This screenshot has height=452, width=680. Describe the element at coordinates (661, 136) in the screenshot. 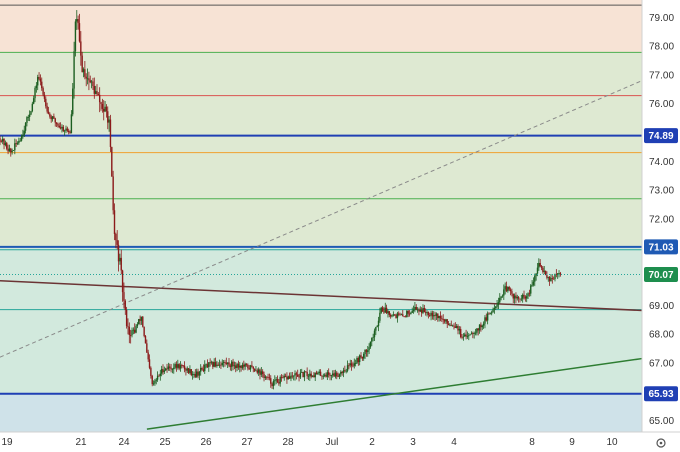

I see `price-badge: 74.89` at that location.